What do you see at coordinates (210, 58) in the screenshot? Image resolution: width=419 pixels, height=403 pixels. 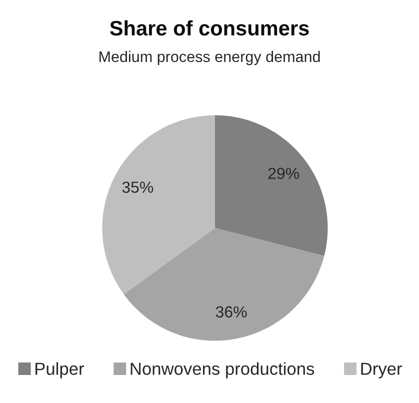 I see `chart-subtitle: Medium process energy demand` at bounding box center [210, 58].